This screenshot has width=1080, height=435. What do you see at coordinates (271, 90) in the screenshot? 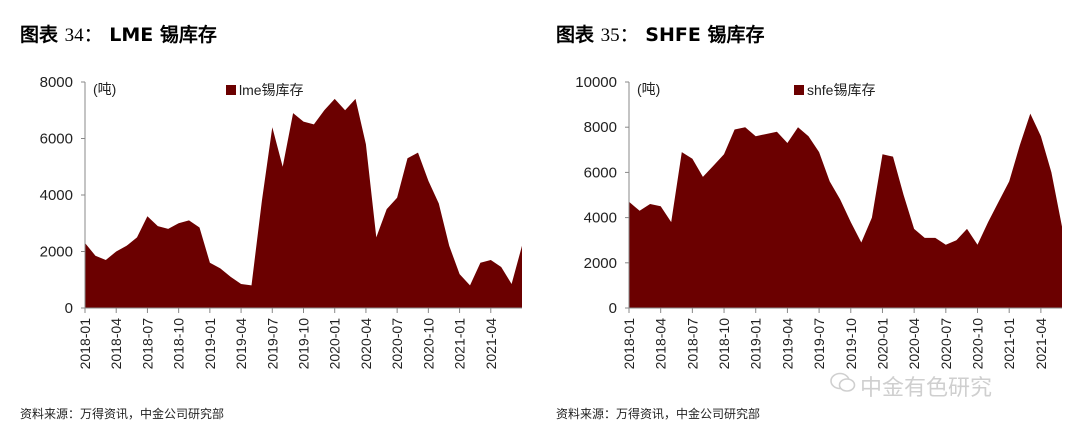
I see `legend-label: lme锡库存` at bounding box center [271, 90].